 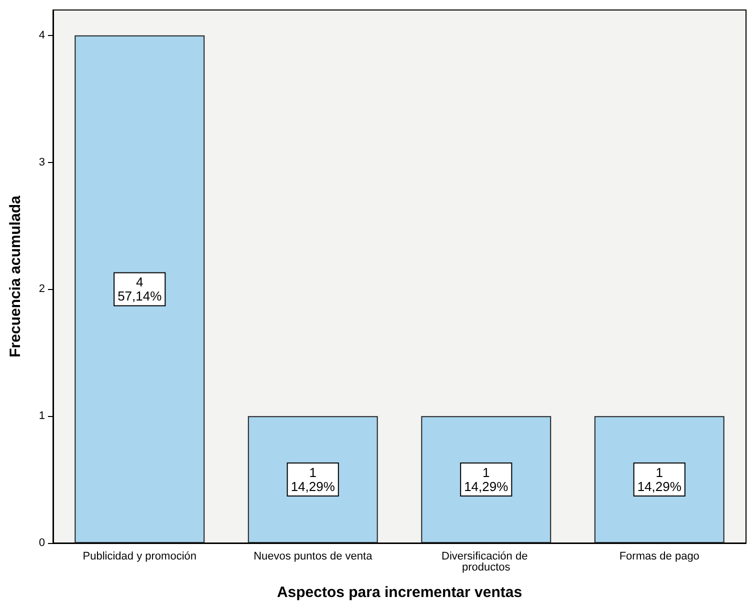 What do you see at coordinates (41, 35) in the screenshot?
I see `y-tick-label: 4` at bounding box center [41, 35].